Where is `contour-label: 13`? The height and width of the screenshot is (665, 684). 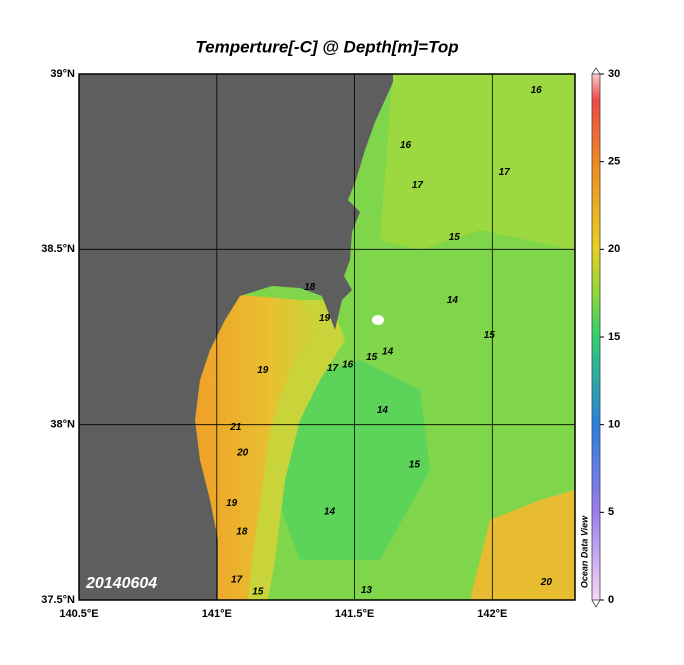
contour-label: 13 is located at coordinates (367, 590).